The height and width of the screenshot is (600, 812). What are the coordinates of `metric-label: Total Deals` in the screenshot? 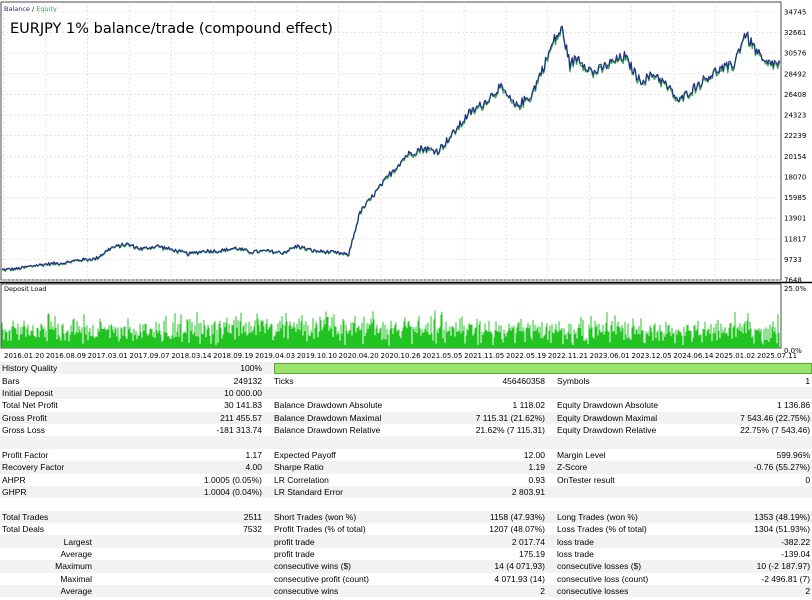 It's located at (47, 529).